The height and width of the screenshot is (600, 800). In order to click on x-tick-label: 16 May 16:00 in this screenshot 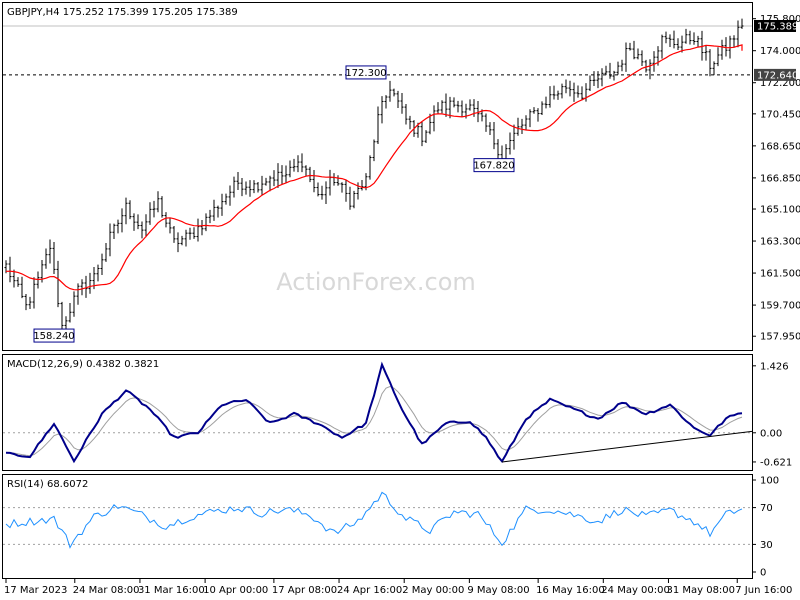, I will do `click(570, 590)`.